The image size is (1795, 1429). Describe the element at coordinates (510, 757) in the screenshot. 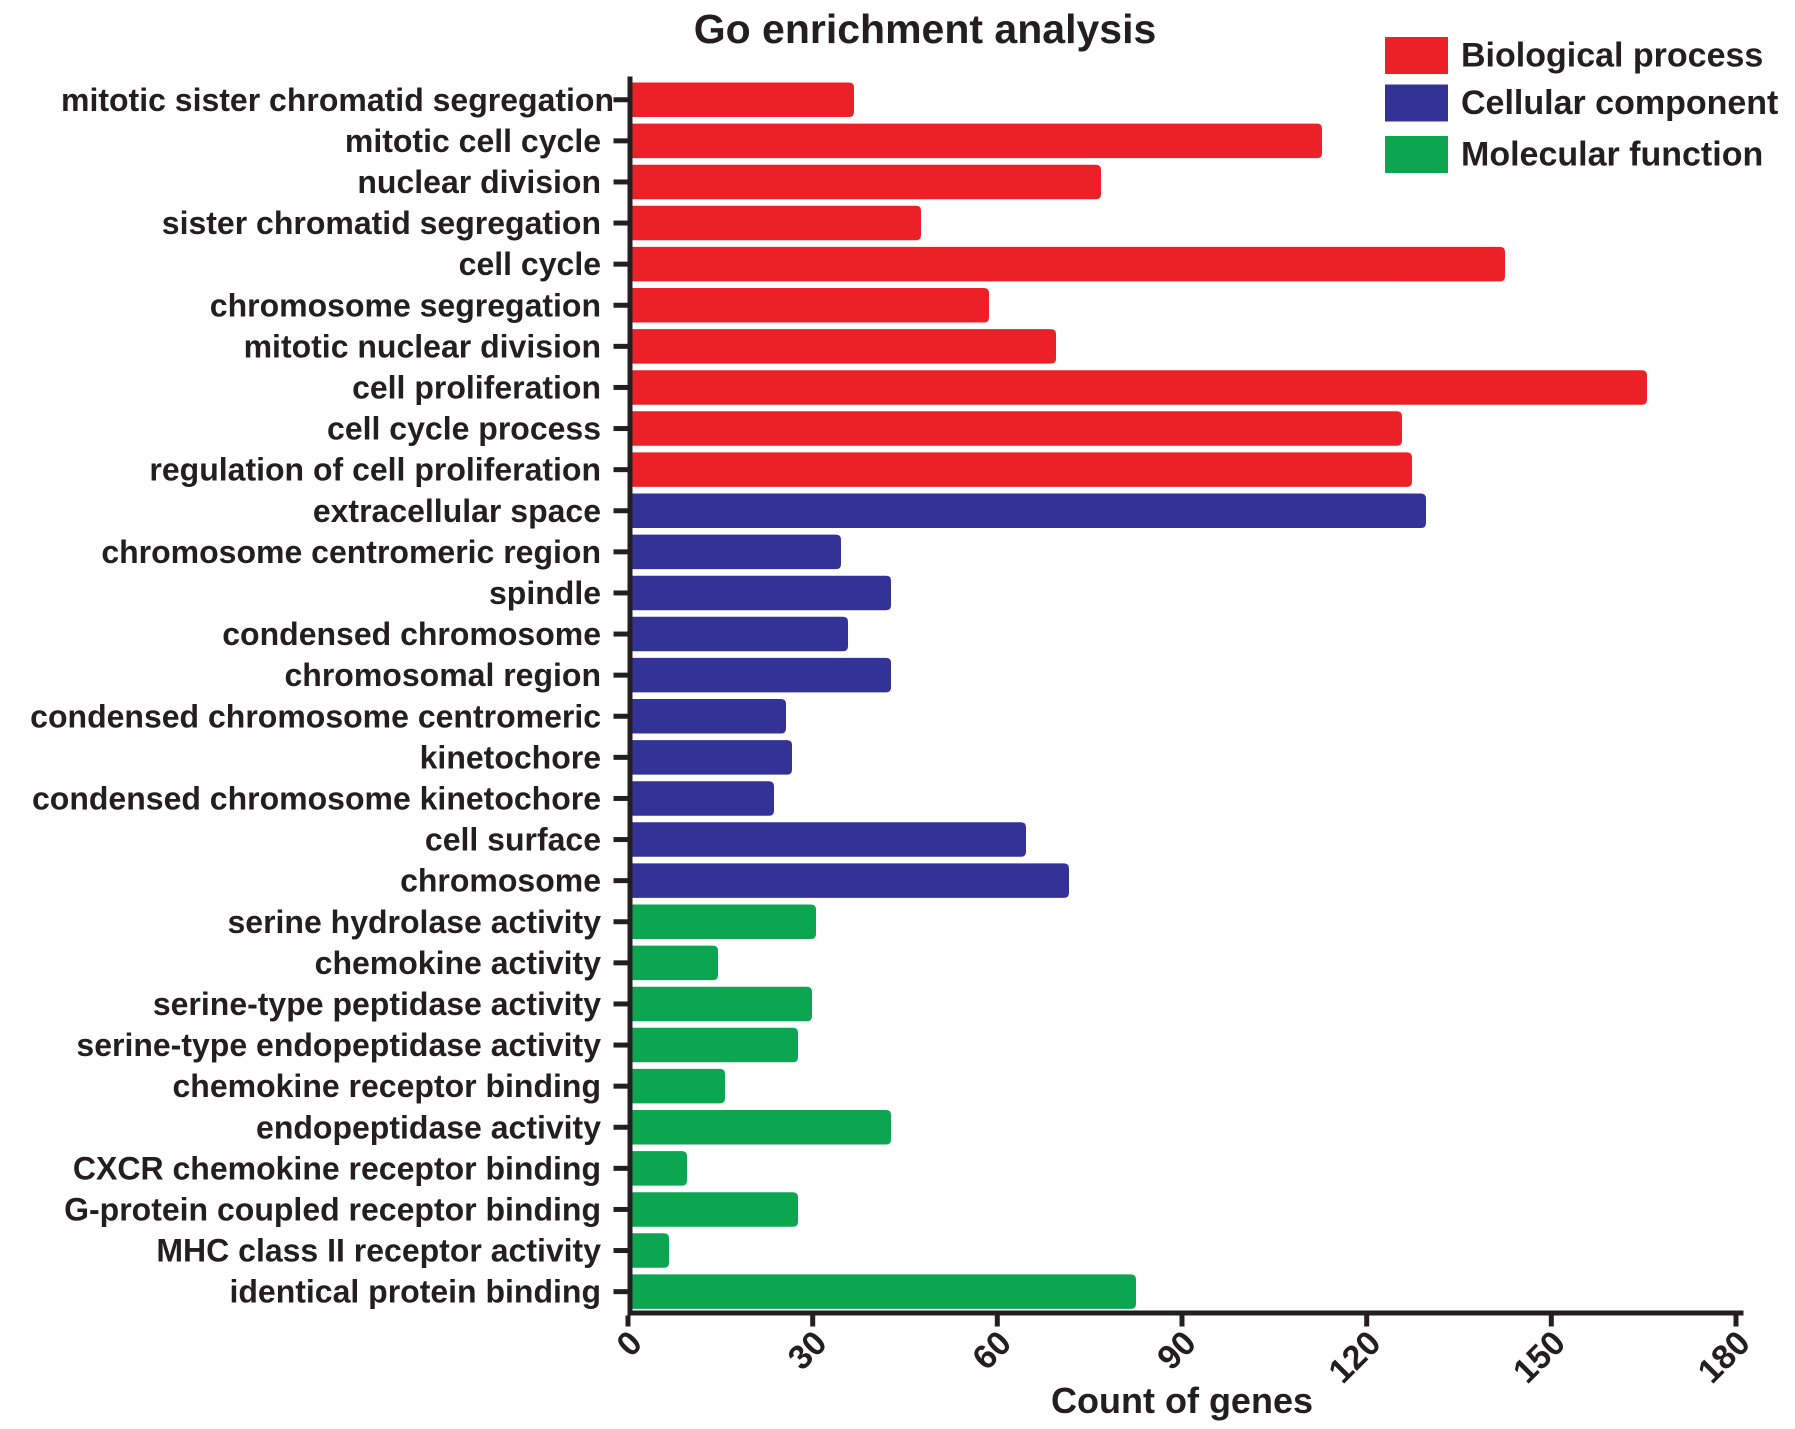

I see `svg-text: kinetochore` at that location.